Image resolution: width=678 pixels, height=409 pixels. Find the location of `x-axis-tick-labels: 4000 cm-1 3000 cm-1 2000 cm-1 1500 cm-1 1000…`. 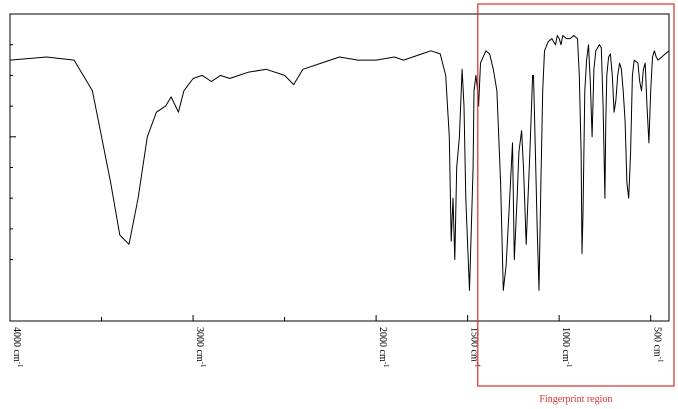

x-axis-tick-labels: 4000 cm-1 3000 cm-1 2000 cm-1 1500 cm-1 1000… is located at coordinates (338, 347).